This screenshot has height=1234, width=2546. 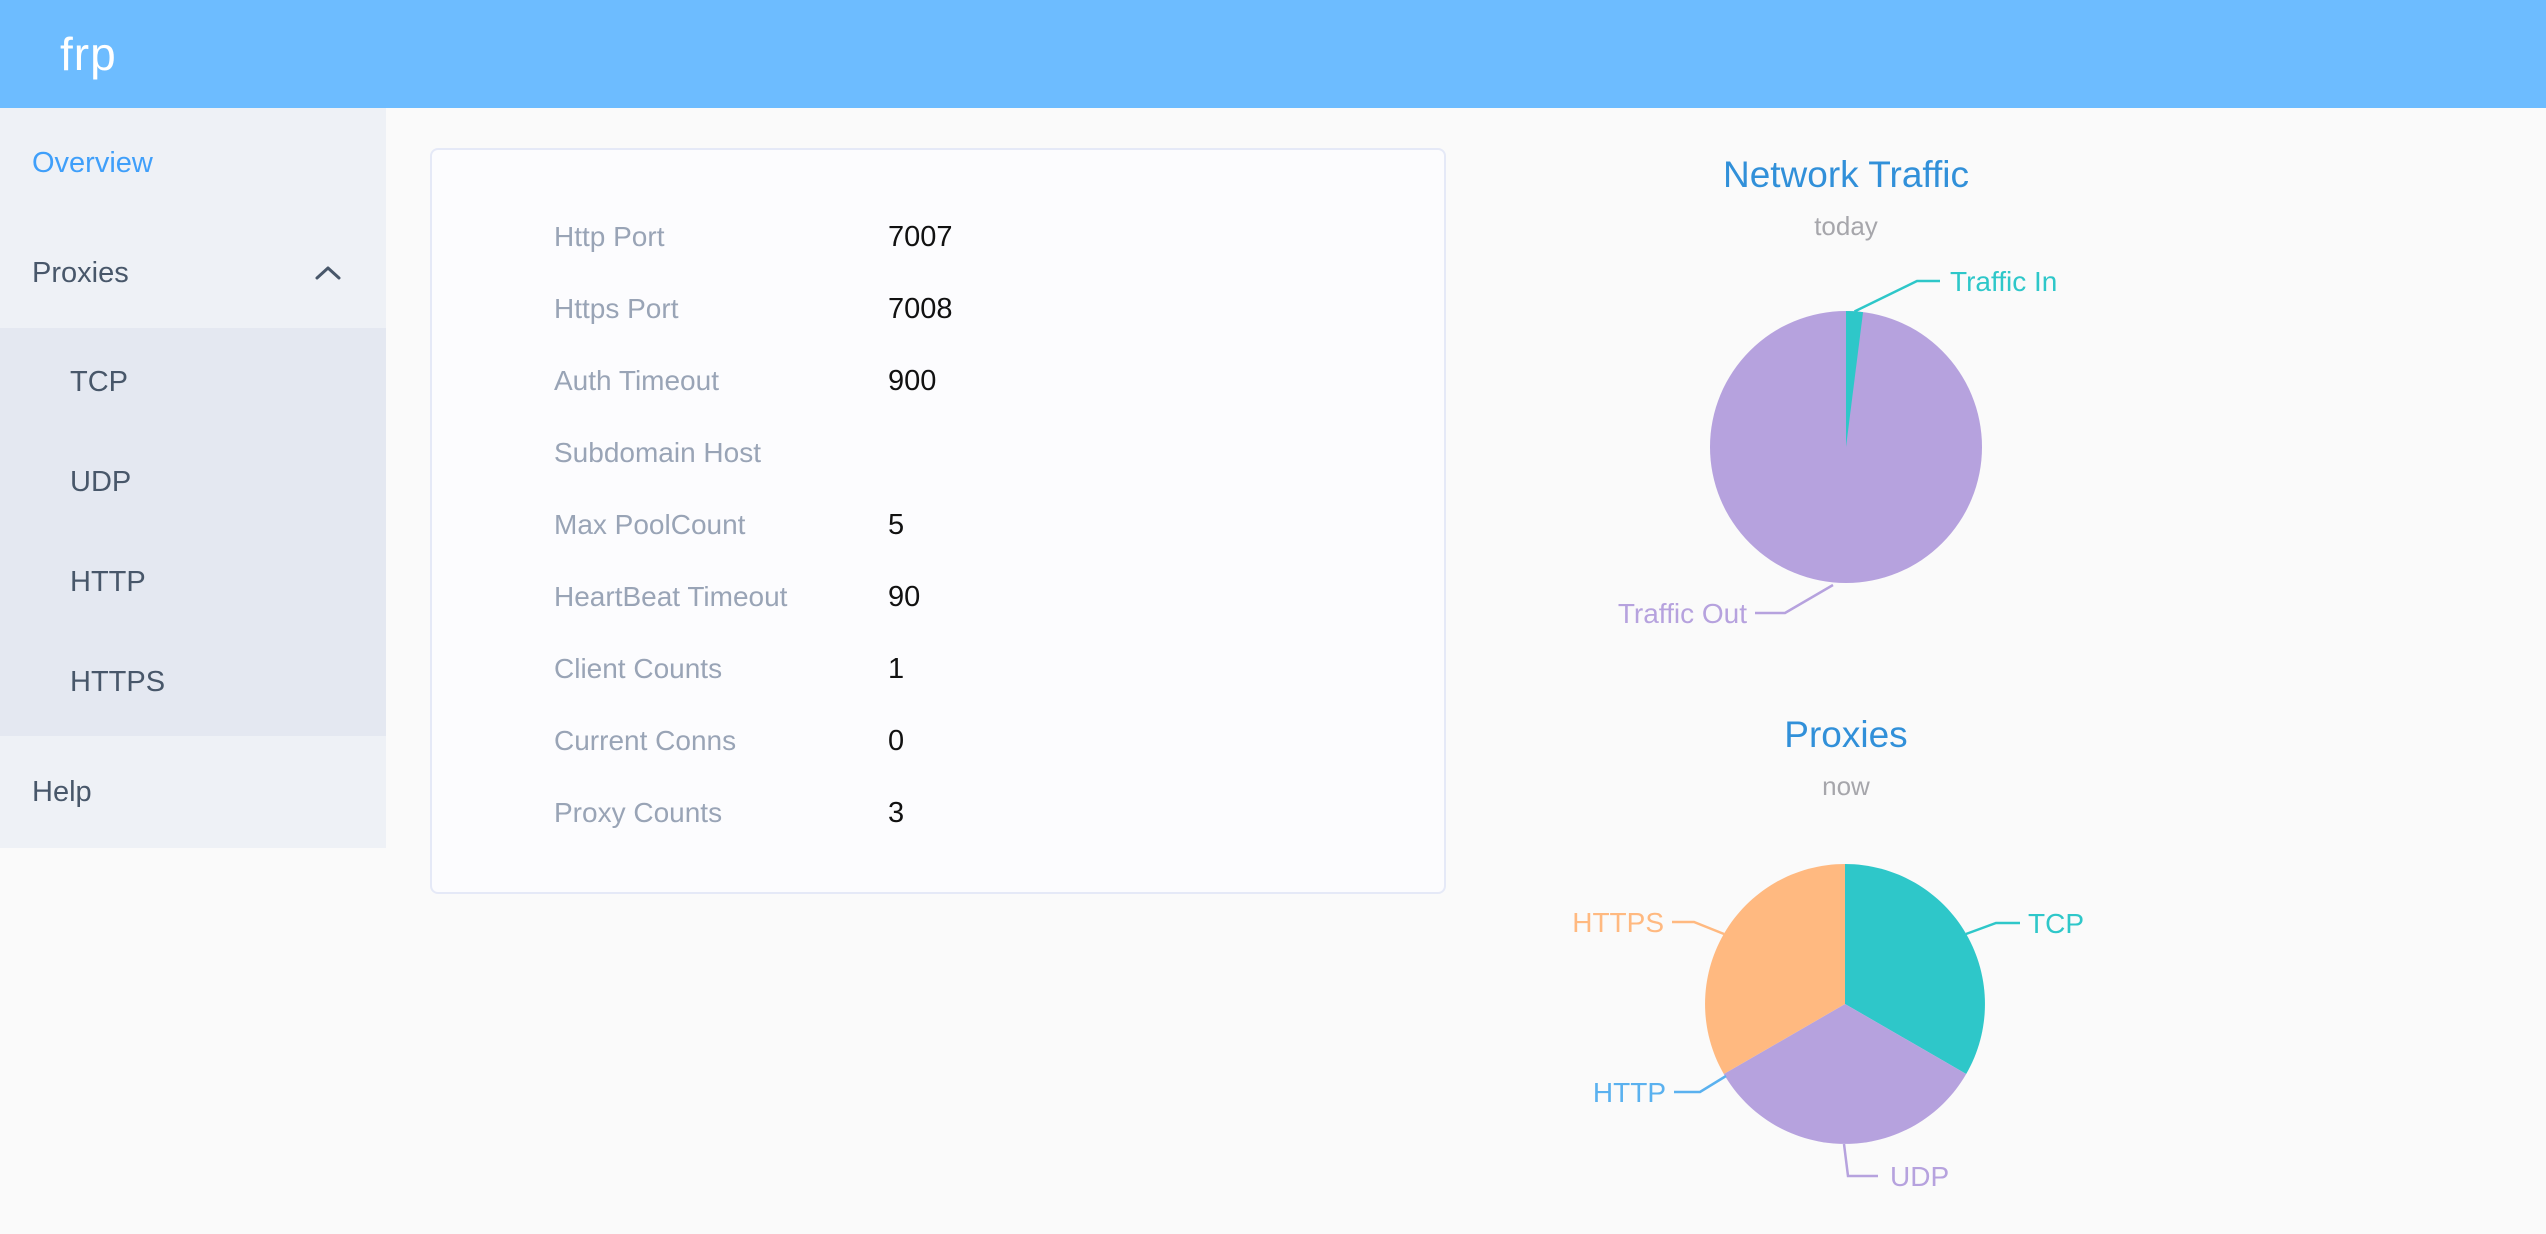 I want to click on info-label: Https Port, so click(x=616, y=308).